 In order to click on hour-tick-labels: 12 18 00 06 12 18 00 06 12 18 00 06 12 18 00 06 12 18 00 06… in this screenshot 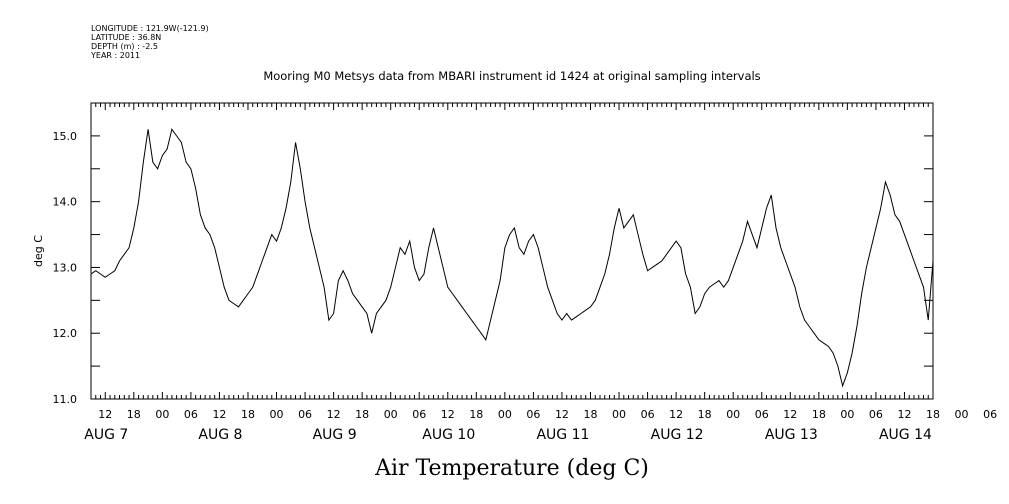, I will do `click(547, 414)`.